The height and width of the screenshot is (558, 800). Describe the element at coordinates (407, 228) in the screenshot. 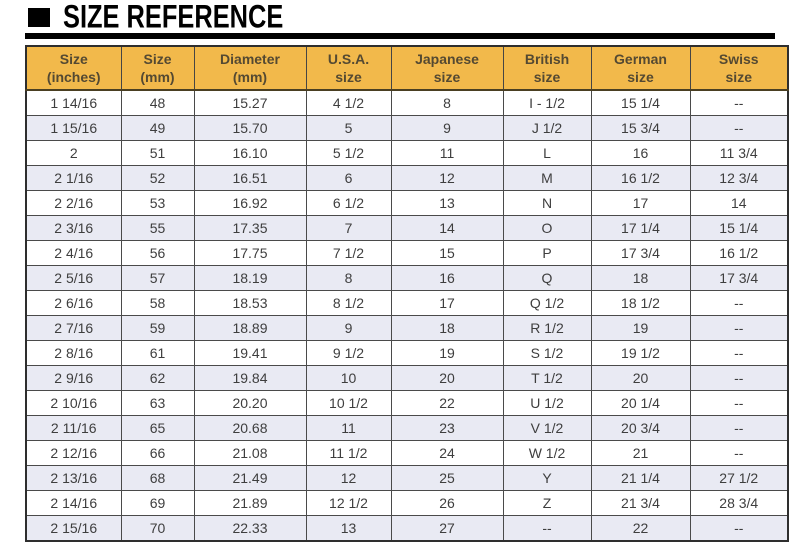

I see `table-row: 2 3/16 55 17.35 7 14 O 17 1/4 15 1/4` at that location.